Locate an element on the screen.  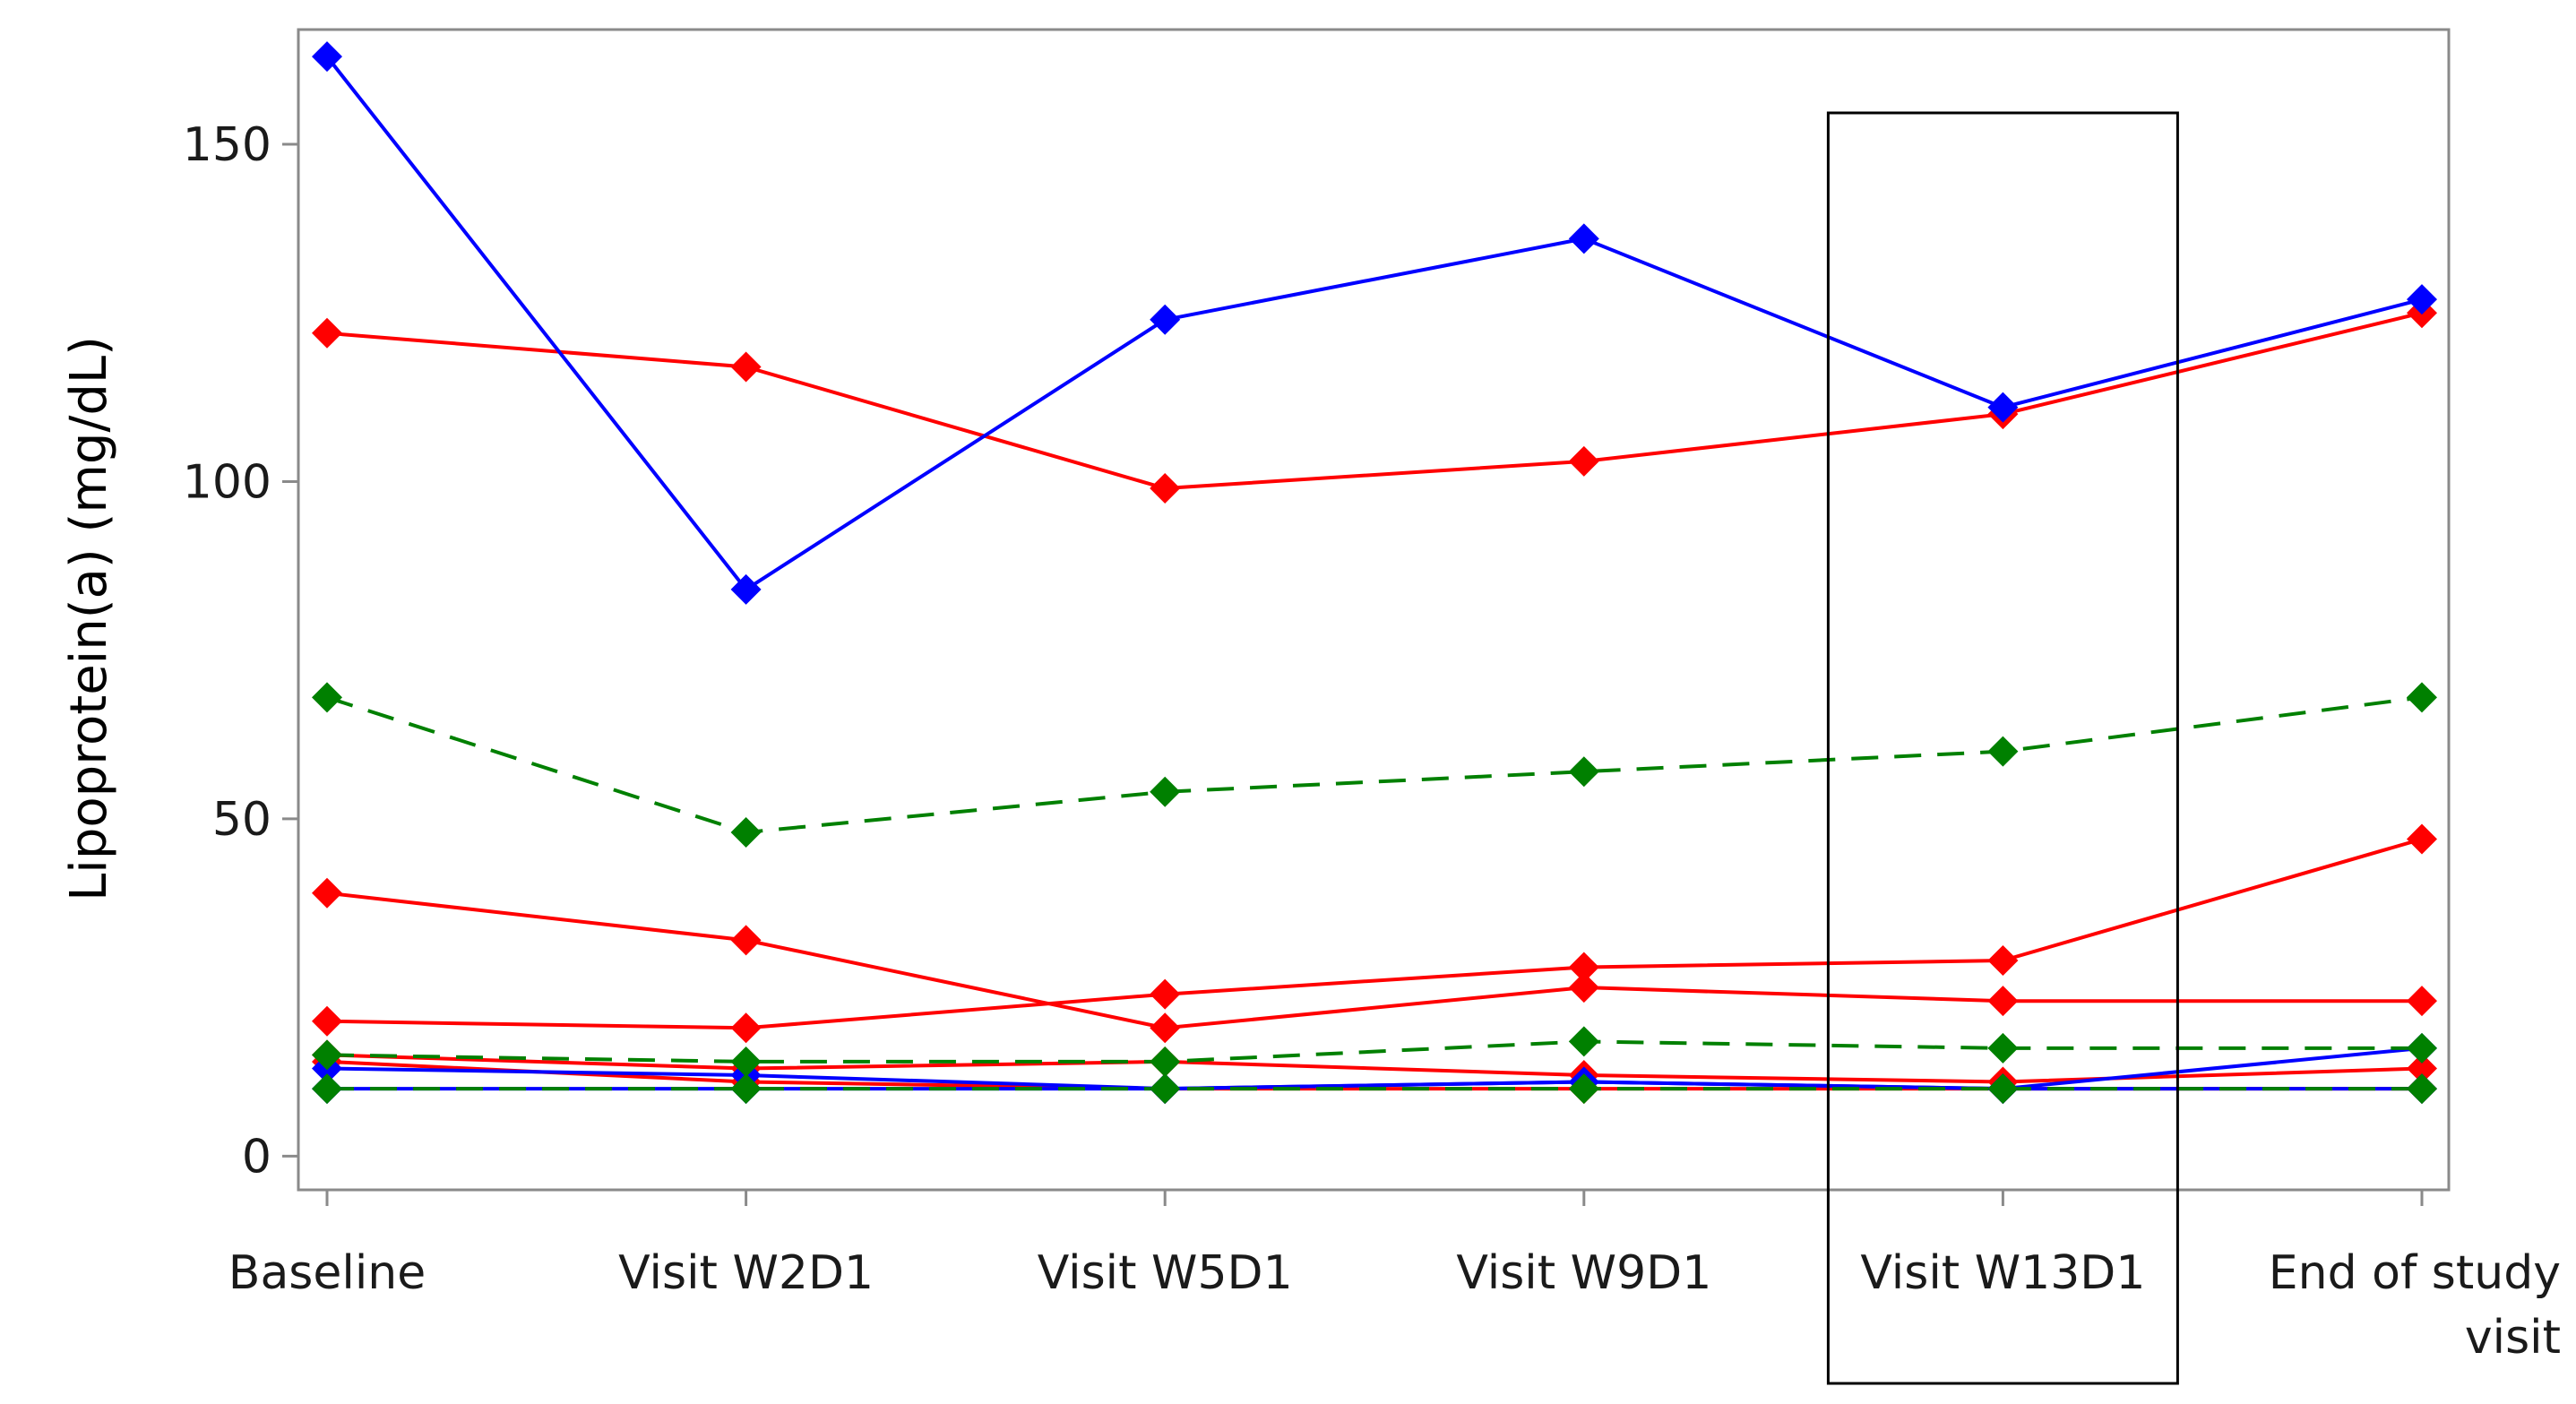
y-tick-label: 150 is located at coordinates (227, 145).